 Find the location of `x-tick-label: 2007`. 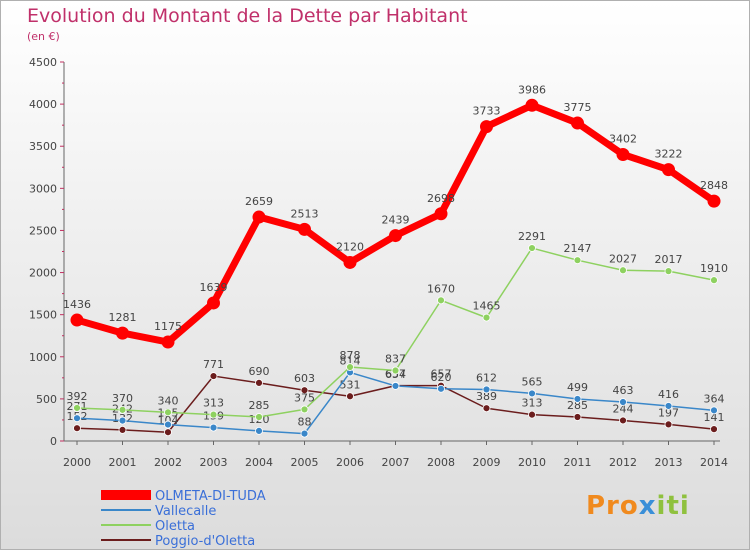

x-tick-label: 2007 is located at coordinates (396, 462).